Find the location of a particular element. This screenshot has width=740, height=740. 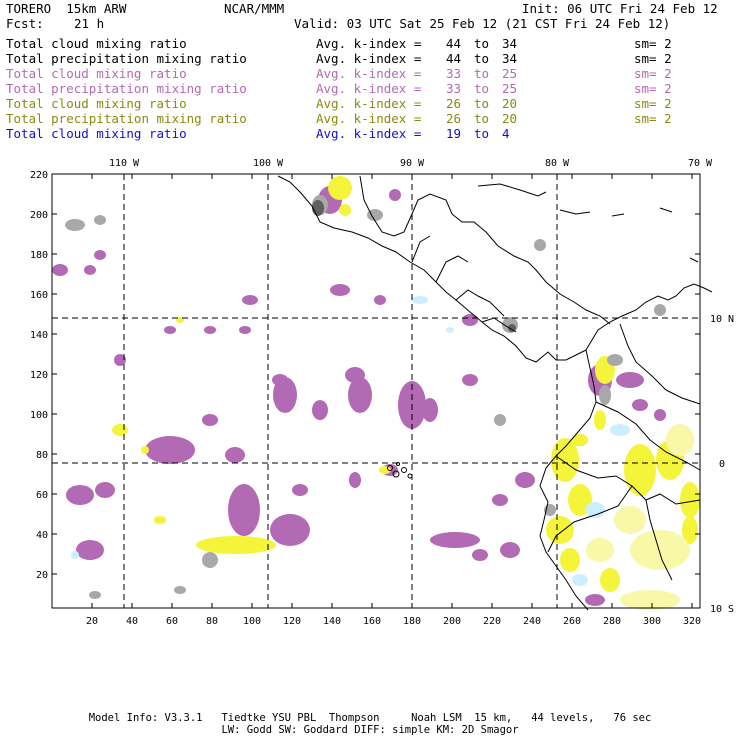

legend-from: 44 is located at coordinates (454, 58).